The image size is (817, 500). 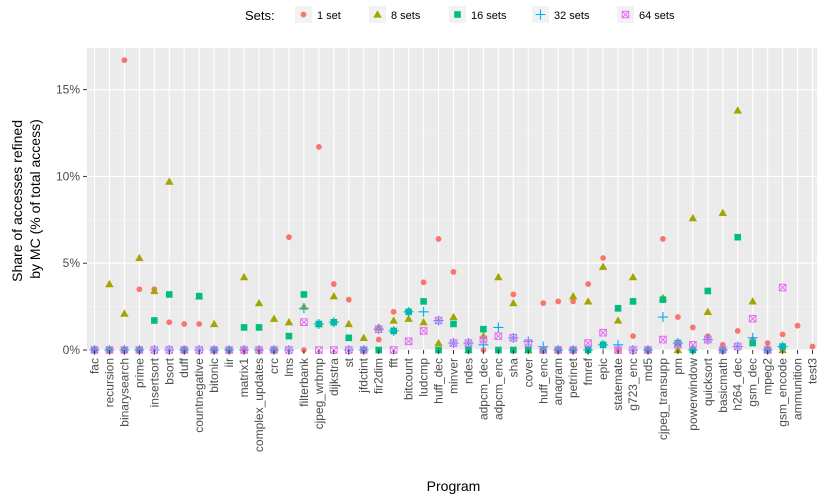 What do you see at coordinates (139, 373) in the screenshot?
I see `x-tick-label: prime` at bounding box center [139, 373].